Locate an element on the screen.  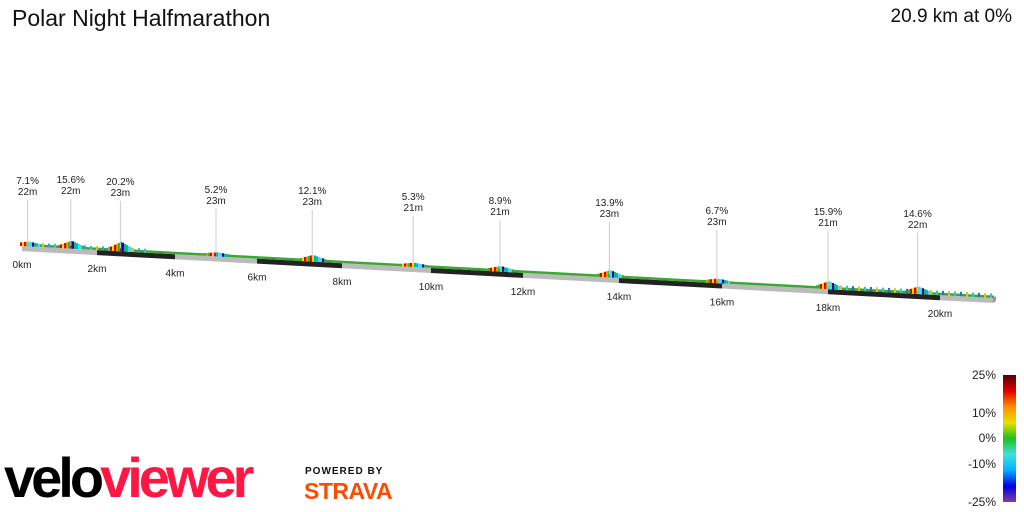
veloviewer-logo: veloviewer is located at coordinates (129, 478).